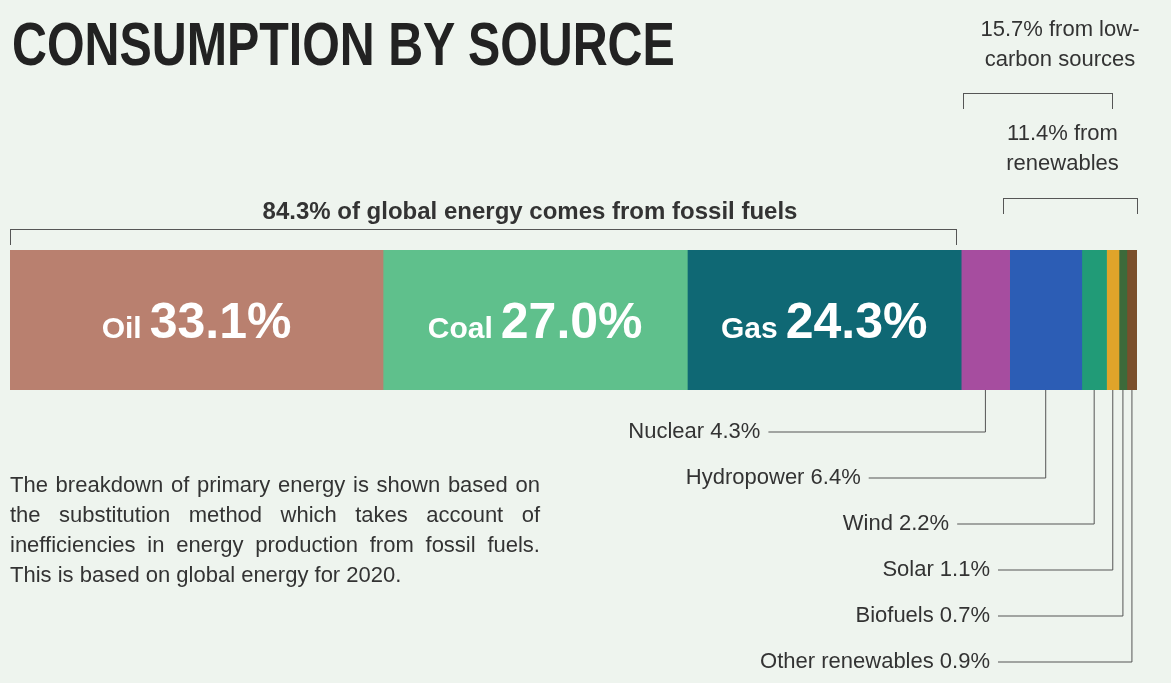 The image size is (1171, 683). Describe the element at coordinates (875, 661) in the screenshot. I see `text: Other renewables 0.9%` at that location.